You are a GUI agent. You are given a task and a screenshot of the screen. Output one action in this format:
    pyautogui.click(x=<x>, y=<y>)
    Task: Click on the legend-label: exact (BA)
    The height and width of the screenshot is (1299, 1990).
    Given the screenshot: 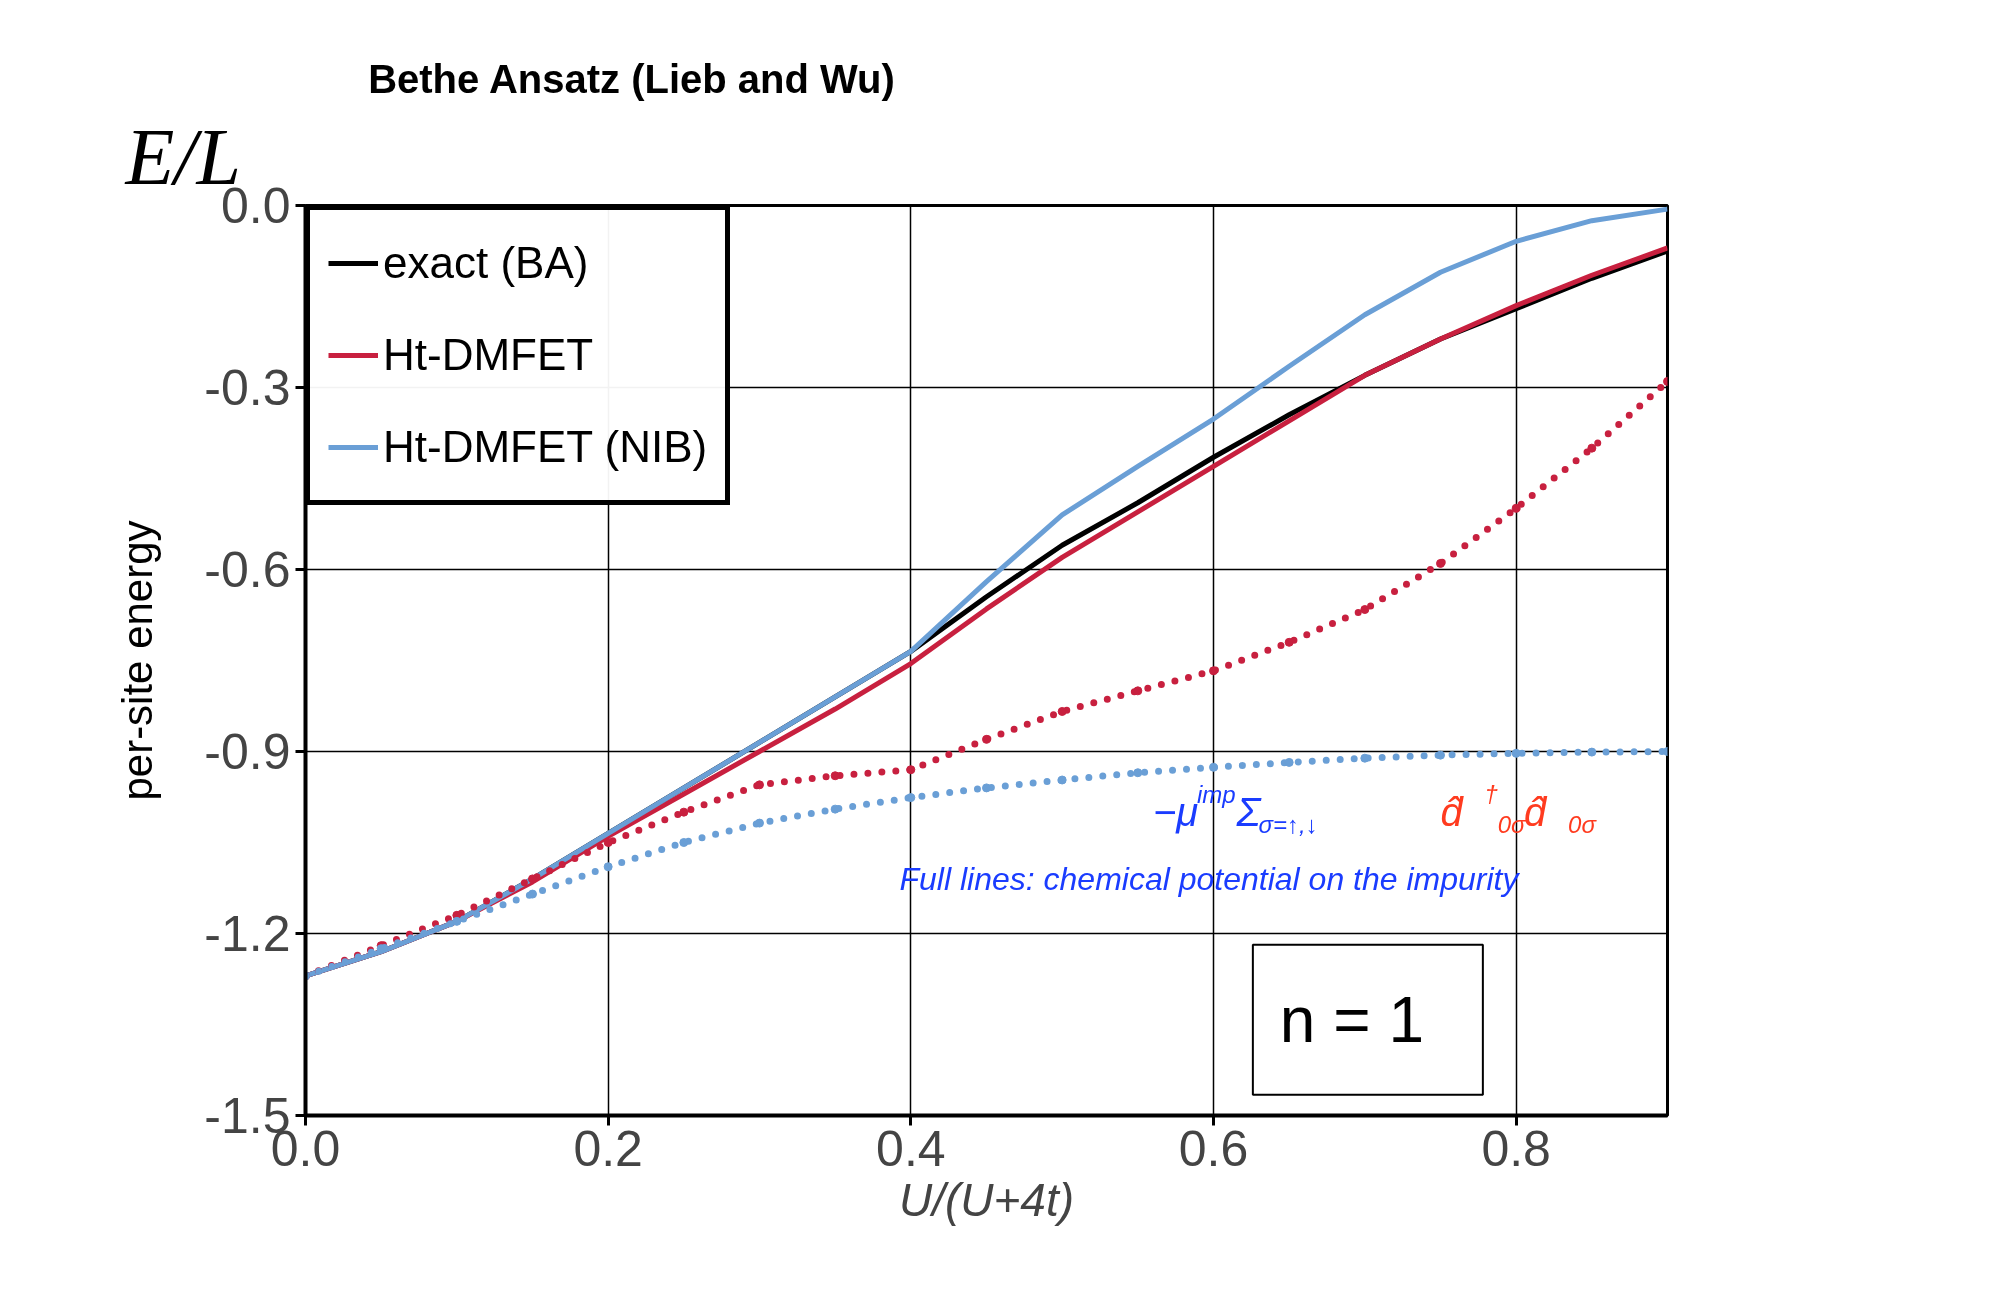 What is the action you would take?
    pyautogui.click(x=486, y=263)
    